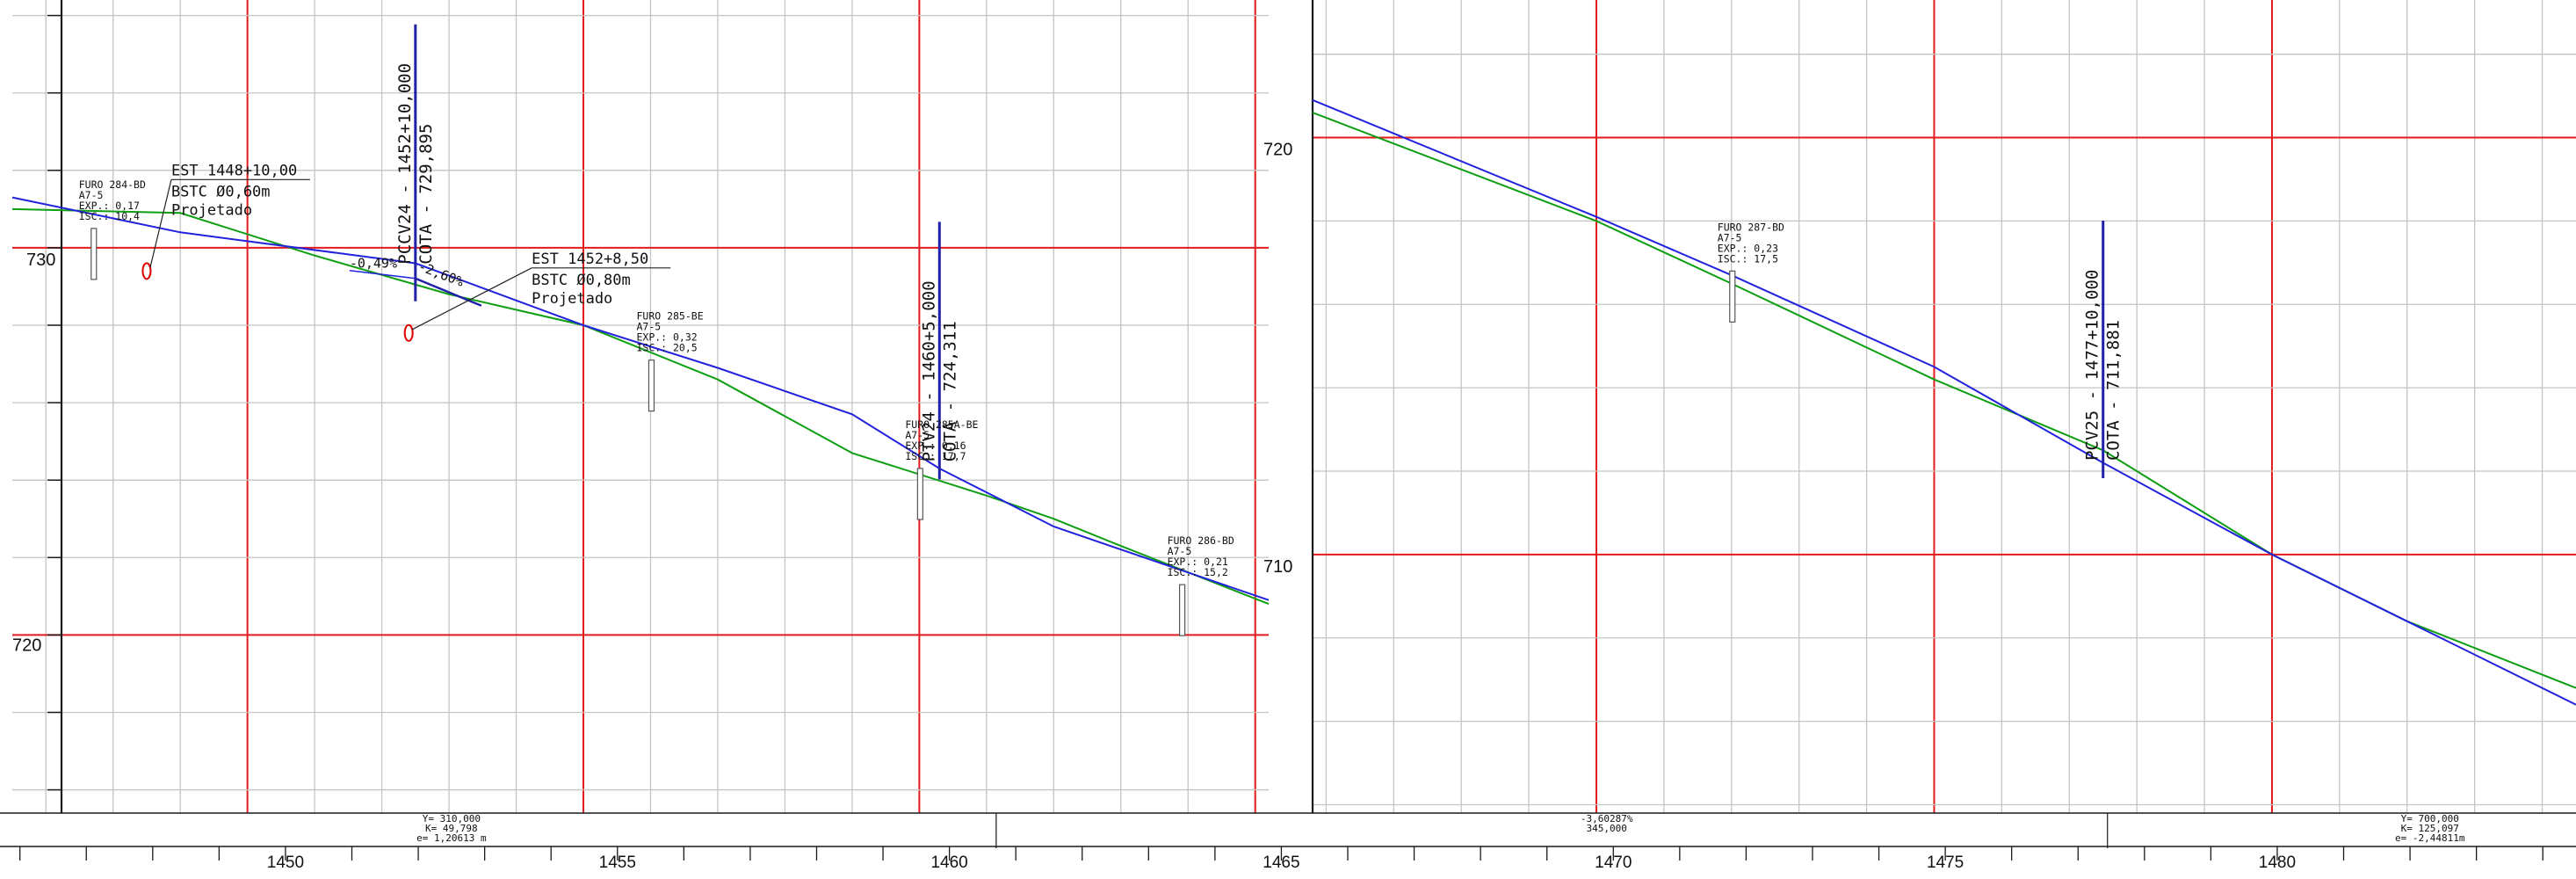 The height and width of the screenshot is (879, 2576). What do you see at coordinates (941, 424) in the screenshot?
I see `borehole-text: FURO 285A-BE` at bounding box center [941, 424].